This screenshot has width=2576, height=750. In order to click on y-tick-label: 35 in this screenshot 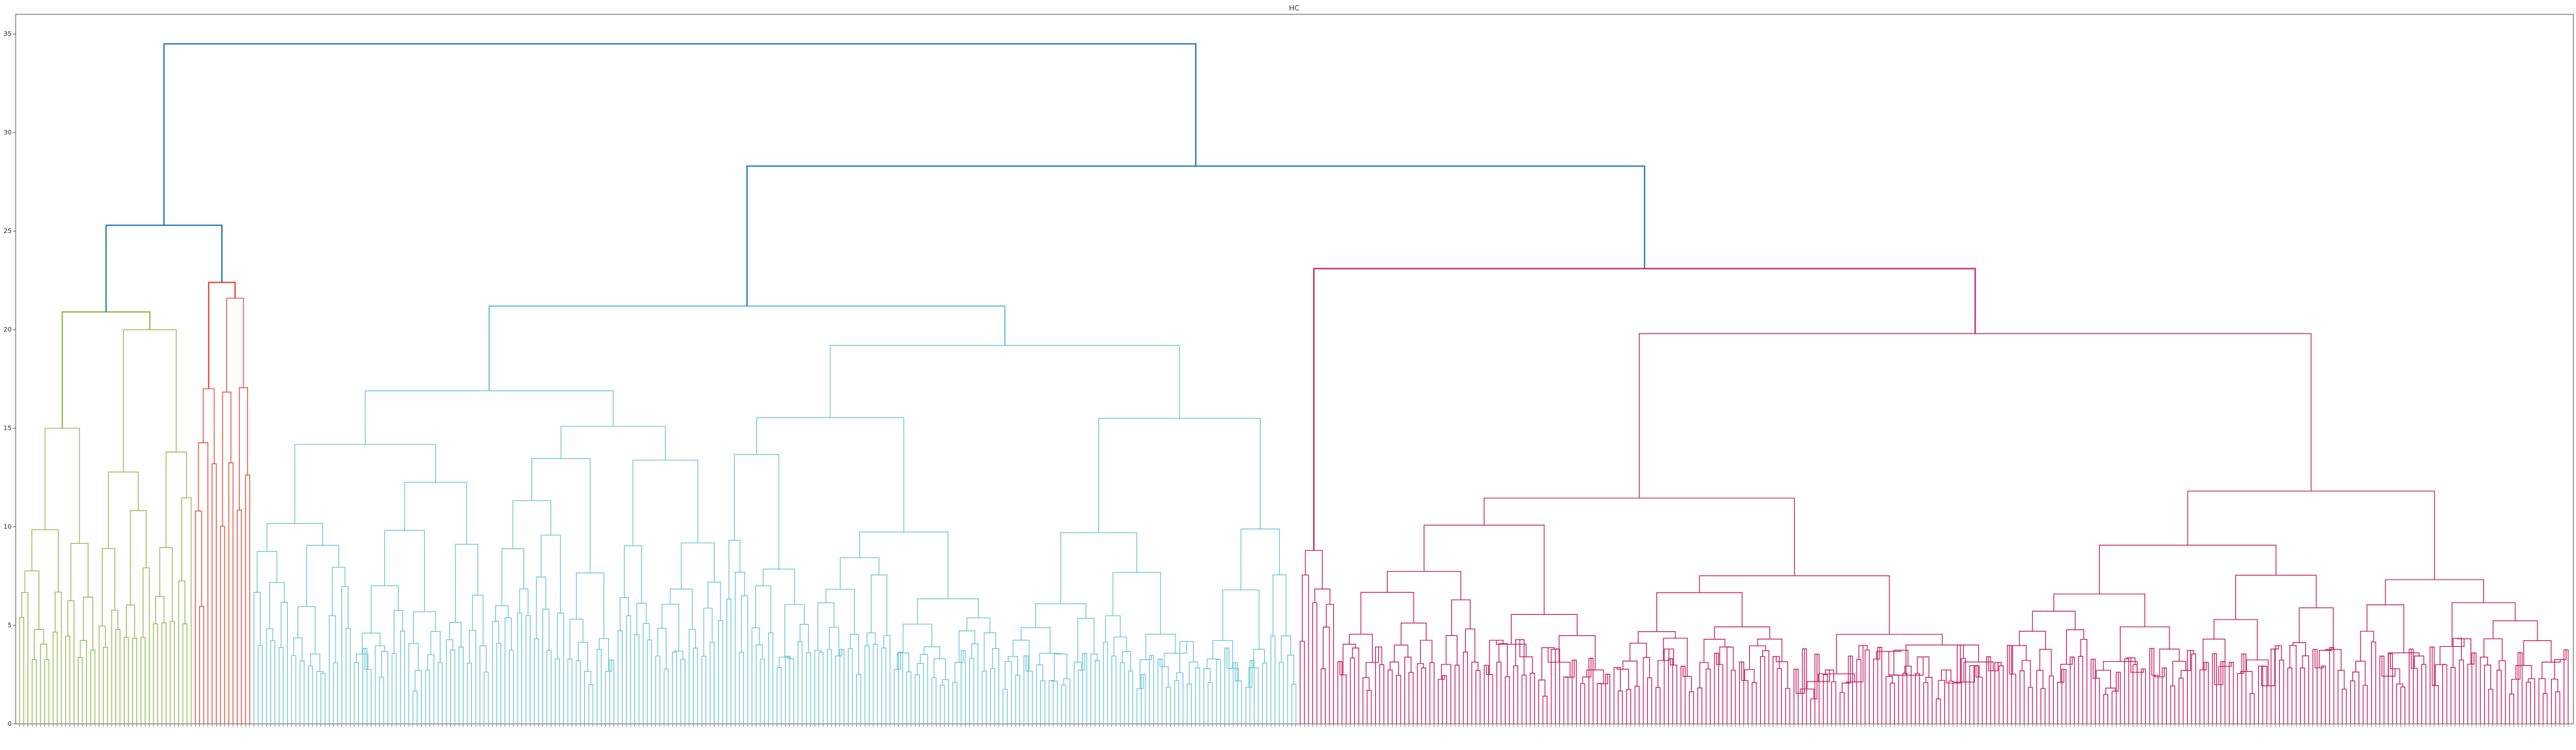, I will do `click(7, 34)`.